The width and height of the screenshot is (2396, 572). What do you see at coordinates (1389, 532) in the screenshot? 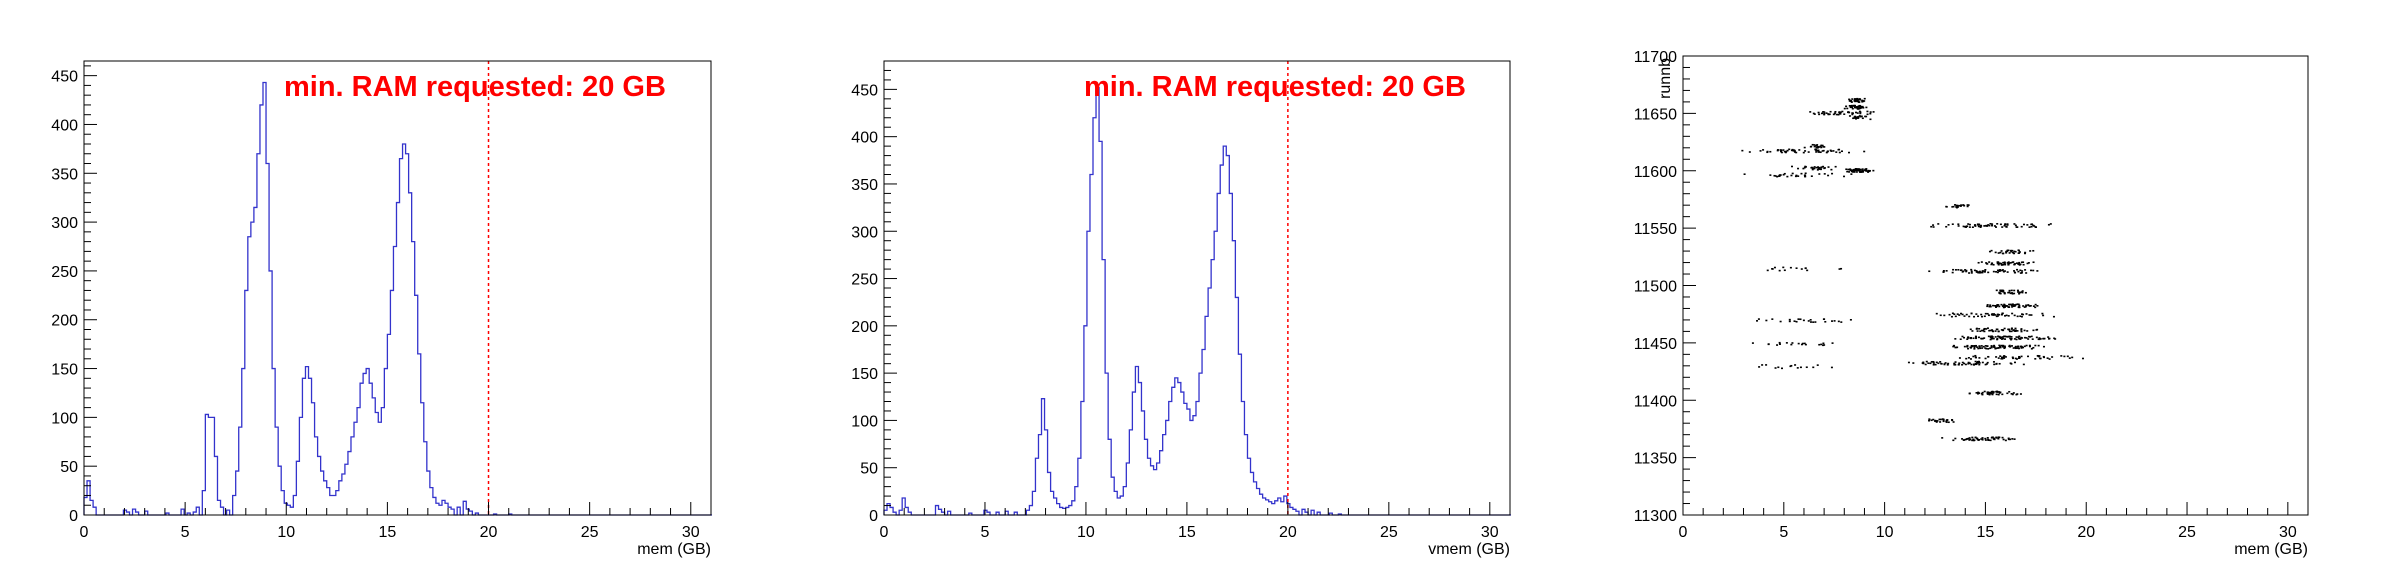
I see `x-tick-label: 25` at bounding box center [1389, 532].